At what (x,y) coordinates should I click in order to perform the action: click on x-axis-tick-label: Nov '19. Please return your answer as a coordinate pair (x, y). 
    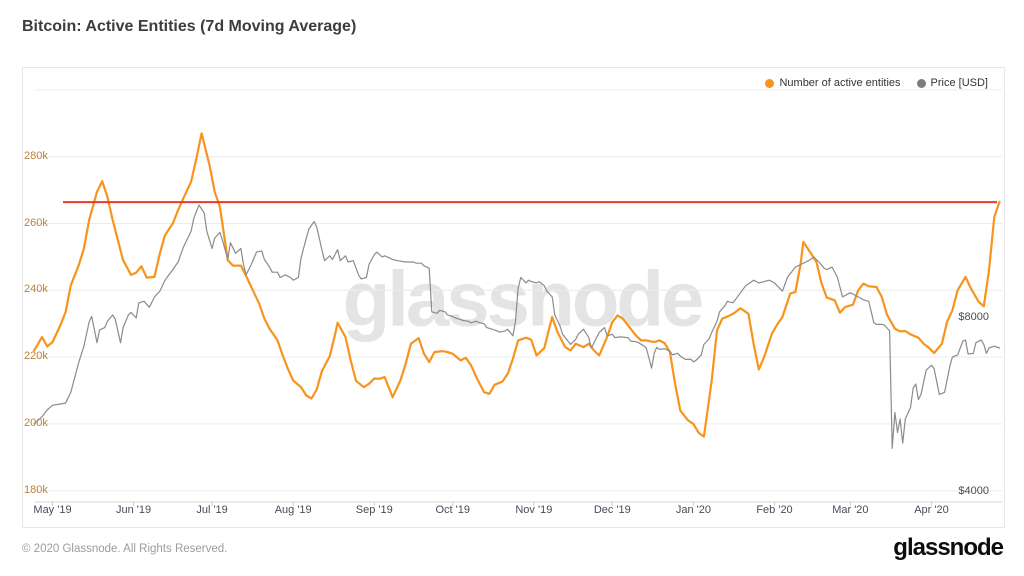
    Looking at the image, I should click on (534, 510).